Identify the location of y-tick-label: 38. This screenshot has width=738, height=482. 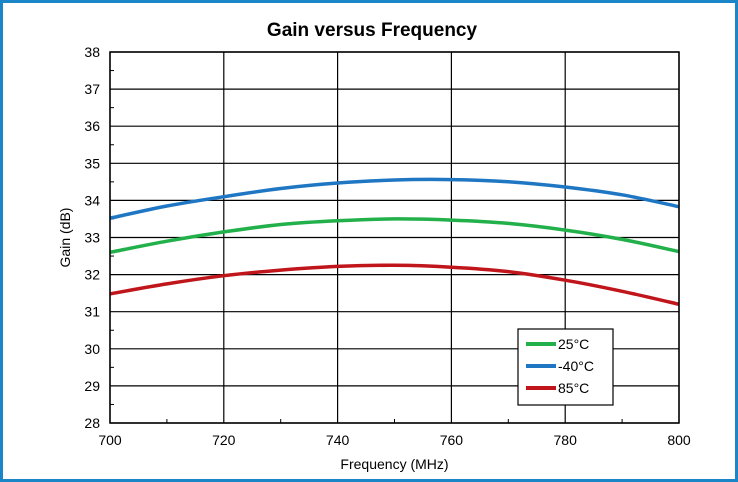
(92, 52).